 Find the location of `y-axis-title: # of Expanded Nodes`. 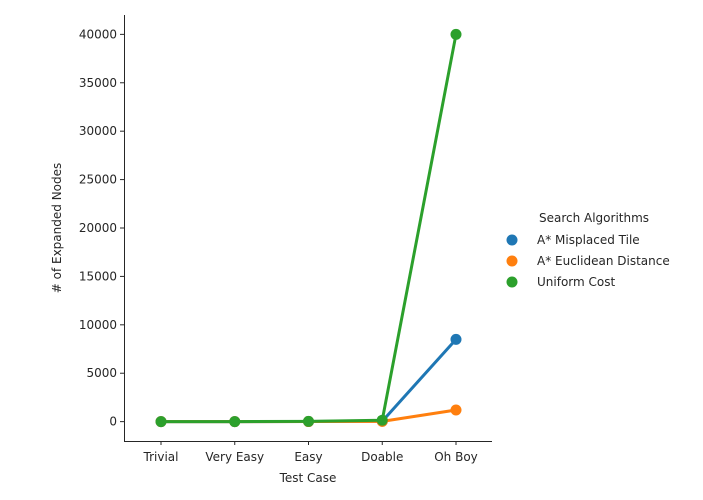

y-axis-title: # of Expanded Nodes is located at coordinates (57, 228).